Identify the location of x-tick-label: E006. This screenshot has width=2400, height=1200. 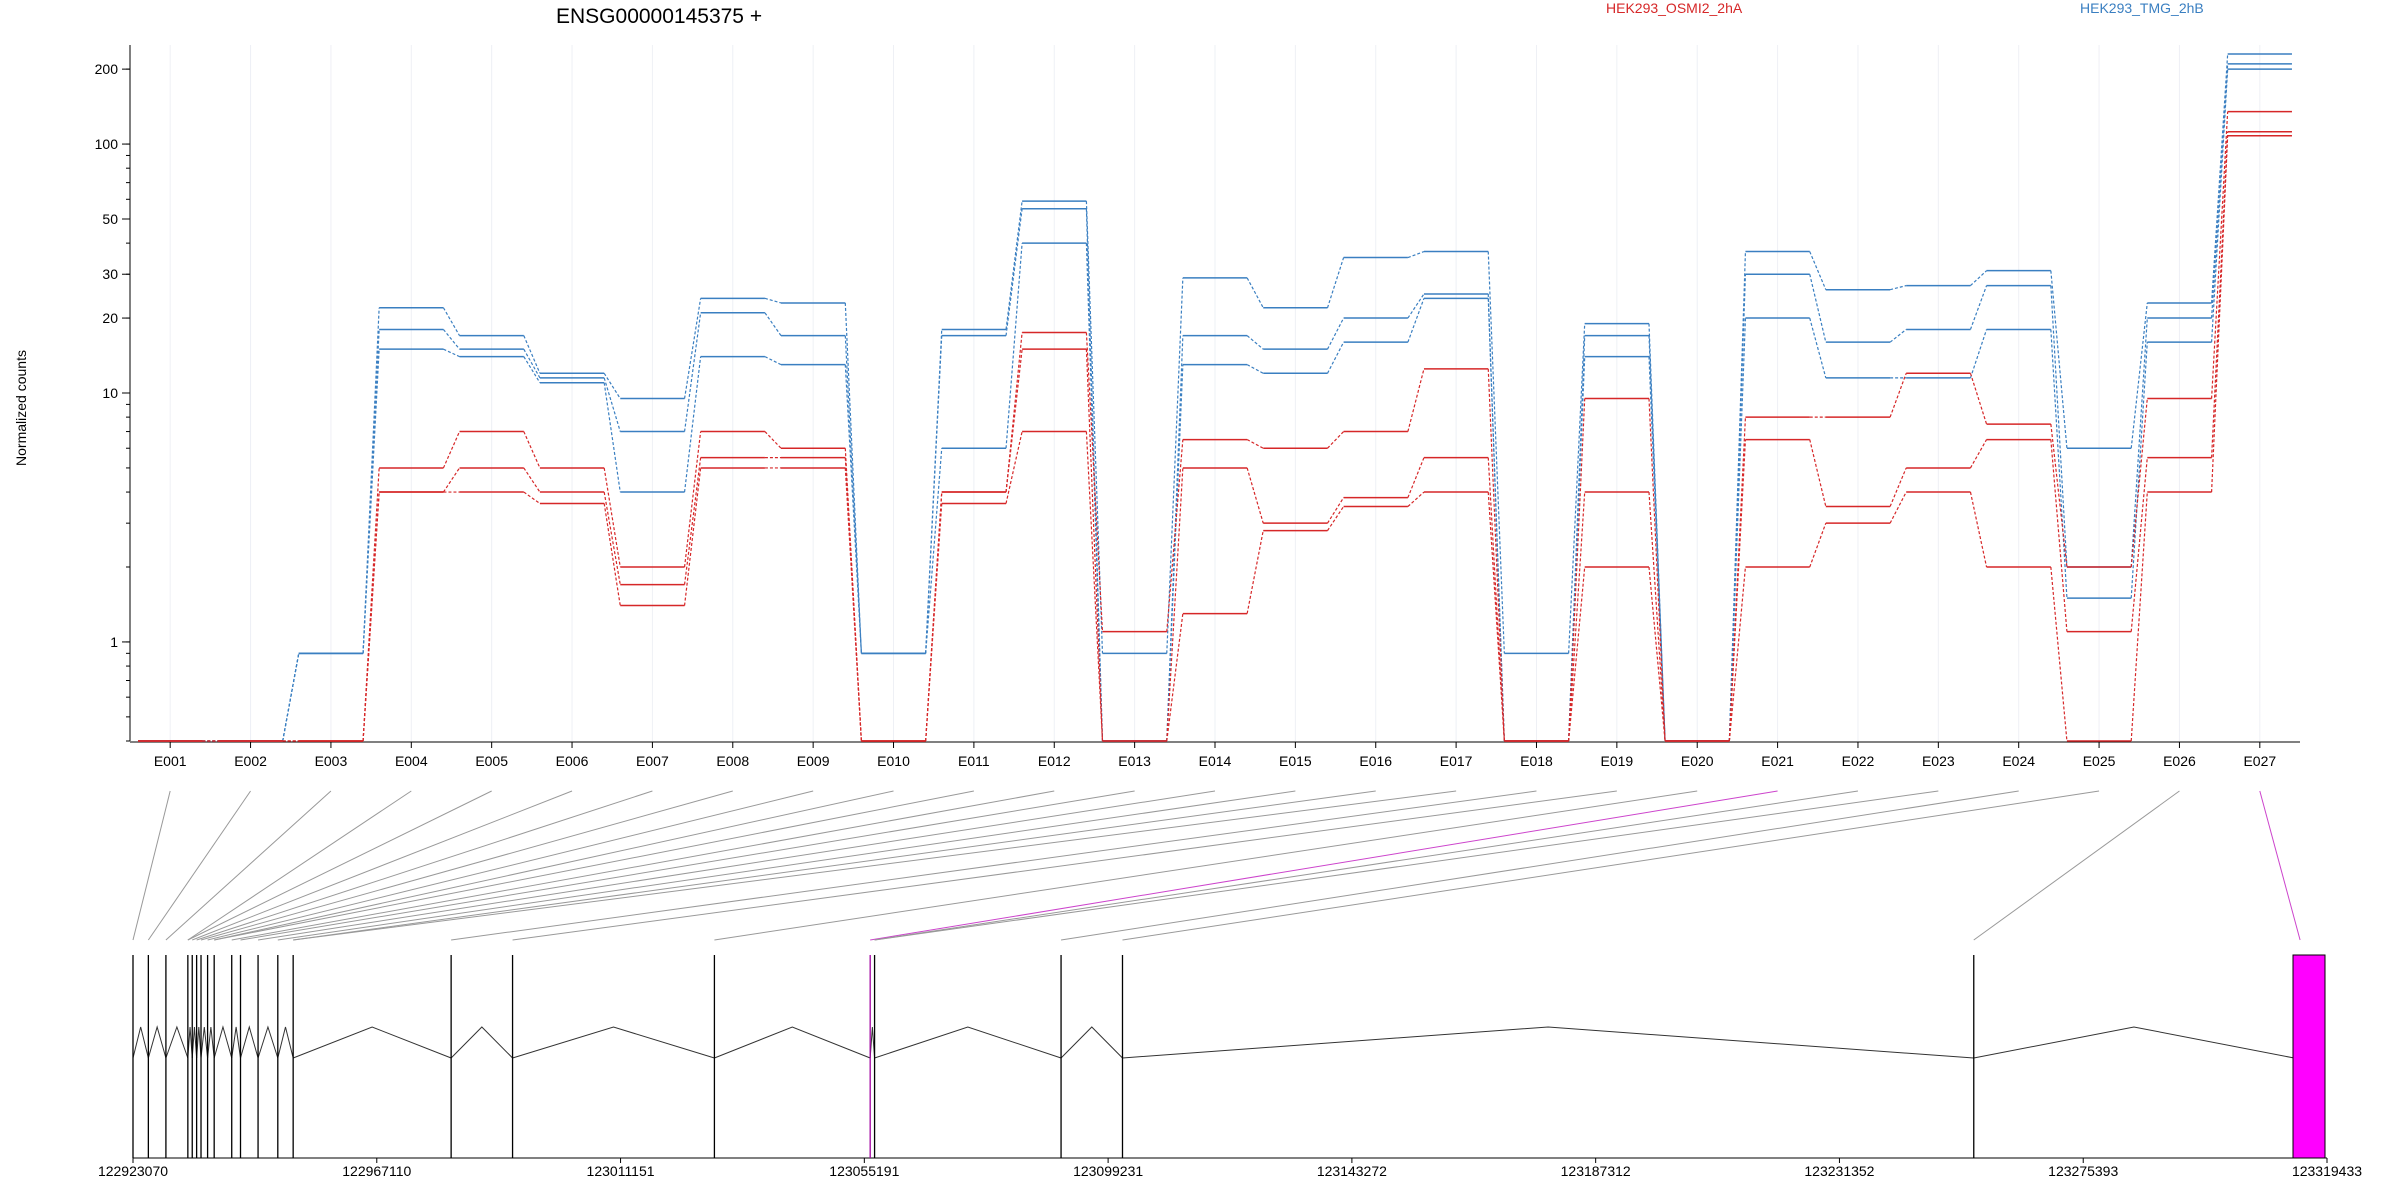
(572, 761).